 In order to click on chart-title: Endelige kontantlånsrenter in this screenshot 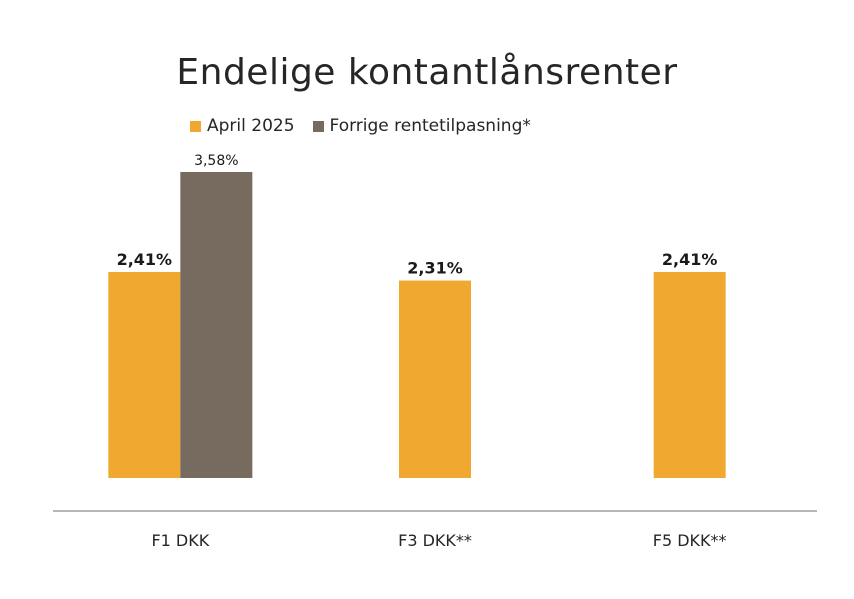, I will do `click(427, 72)`.